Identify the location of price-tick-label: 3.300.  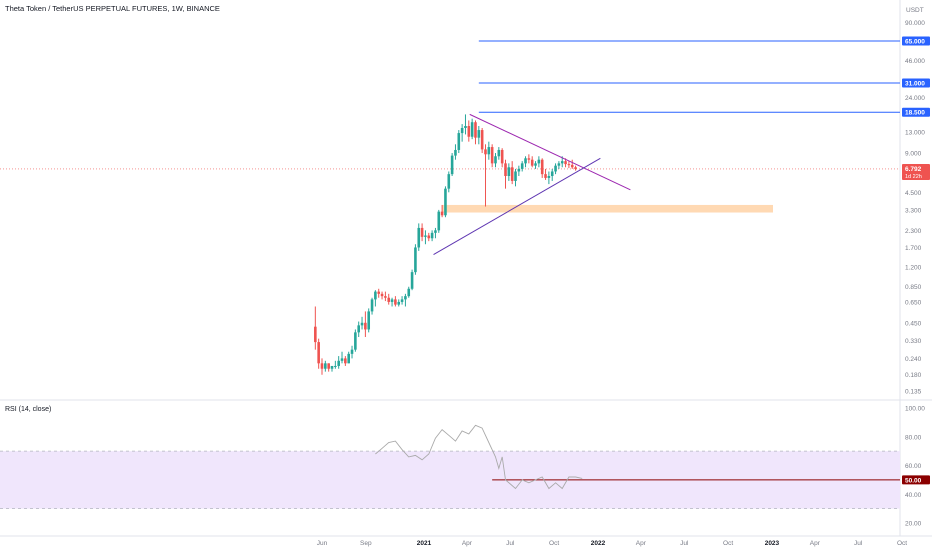
(913, 210).